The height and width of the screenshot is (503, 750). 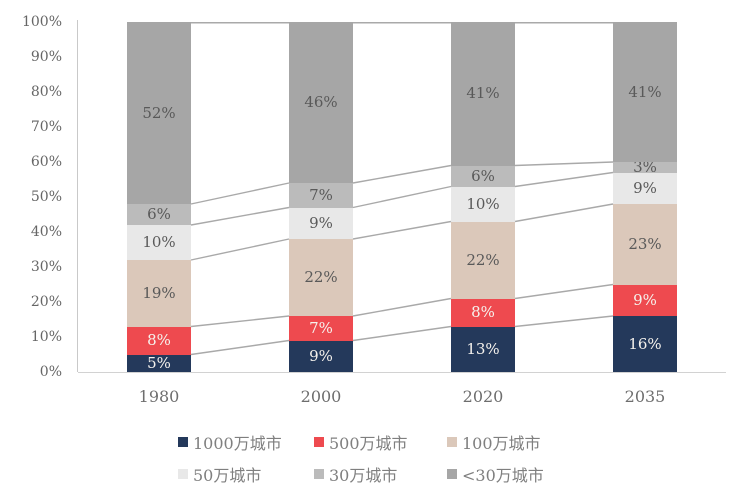 I want to click on legend-label: 50万城市, so click(x=227, y=475).